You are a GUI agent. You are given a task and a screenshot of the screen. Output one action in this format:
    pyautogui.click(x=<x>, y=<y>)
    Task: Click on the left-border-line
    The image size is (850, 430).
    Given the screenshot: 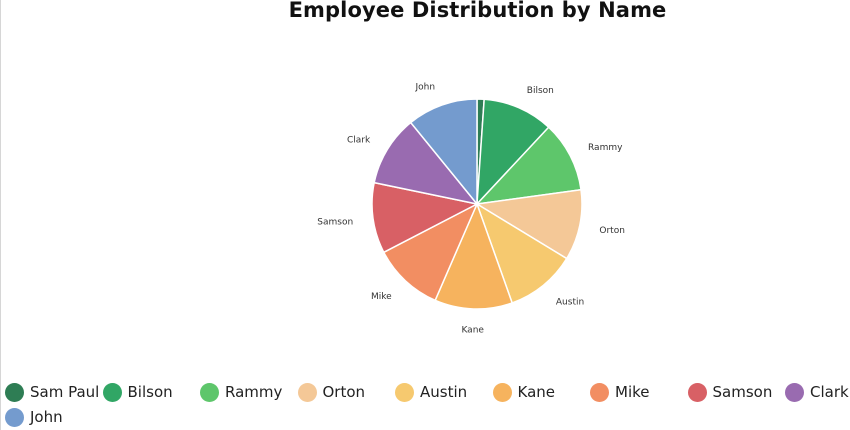 What is the action you would take?
    pyautogui.click(x=0, y=215)
    